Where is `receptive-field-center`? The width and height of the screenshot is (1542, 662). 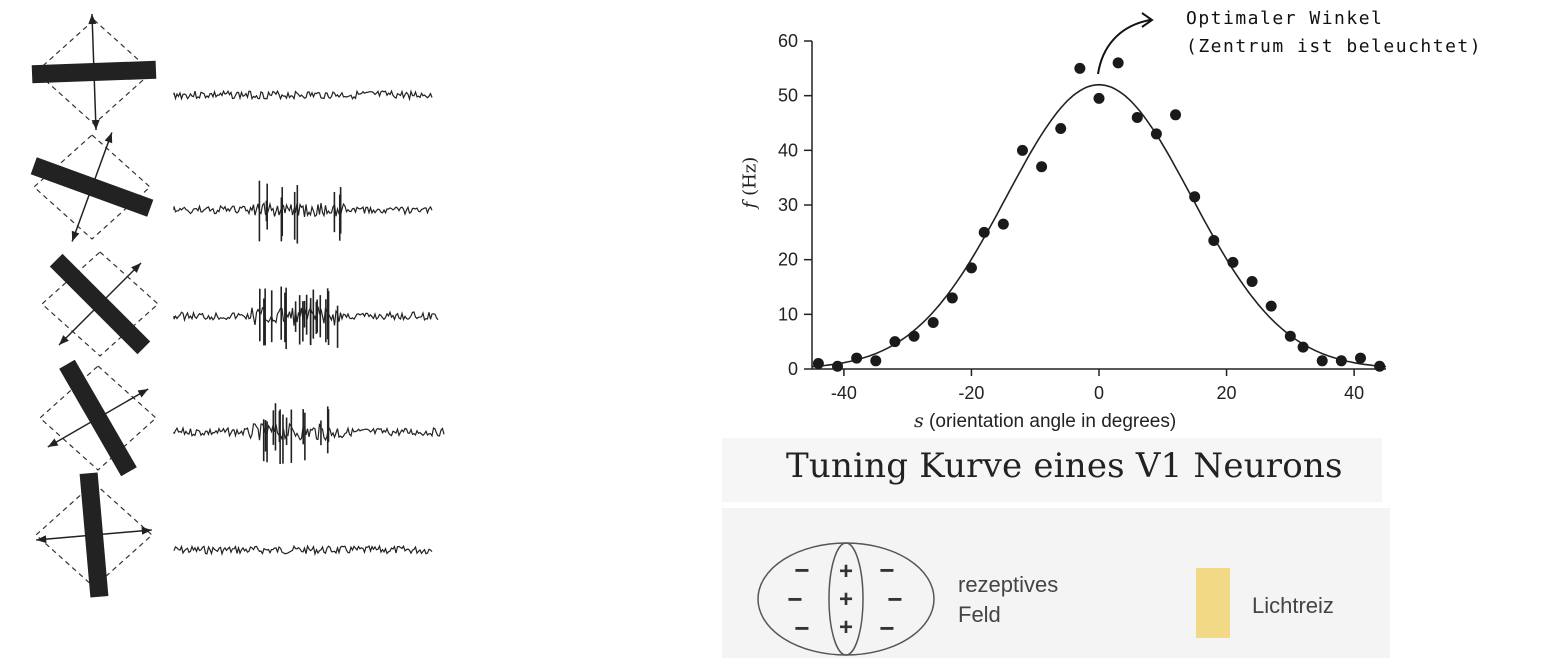 receptive-field-center is located at coordinates (846, 599).